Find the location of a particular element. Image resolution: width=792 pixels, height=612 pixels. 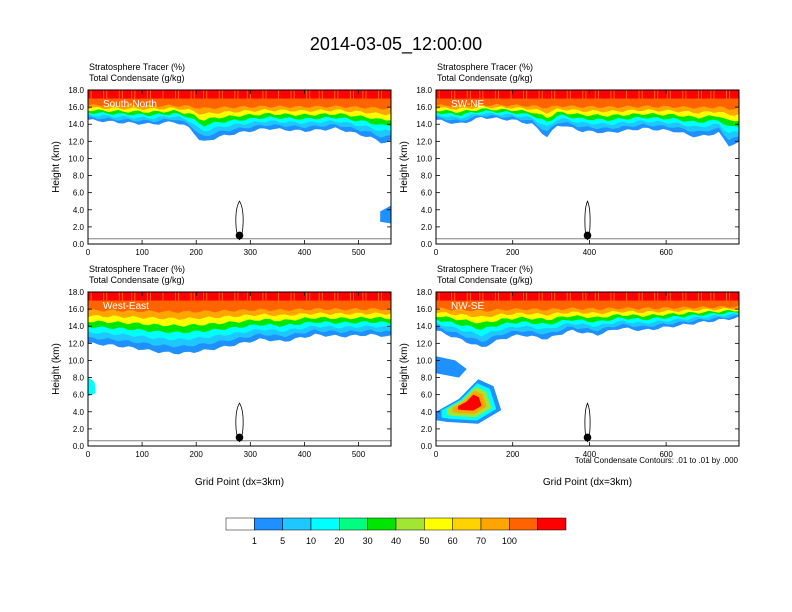

panel-label: SW-NE is located at coordinates (467, 104).